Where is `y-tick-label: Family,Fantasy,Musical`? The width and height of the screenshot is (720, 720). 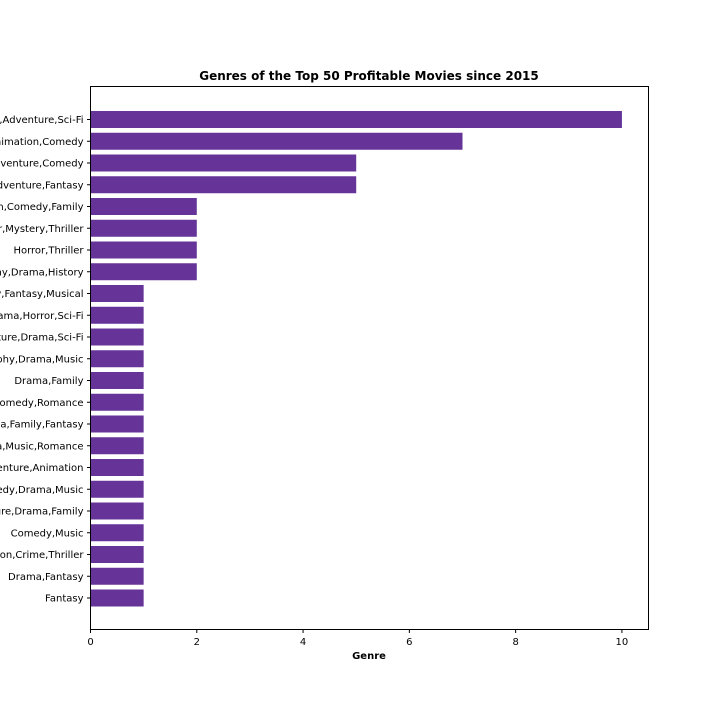
y-tick-label: Family,Fantasy,Musical is located at coordinates (42, 294).